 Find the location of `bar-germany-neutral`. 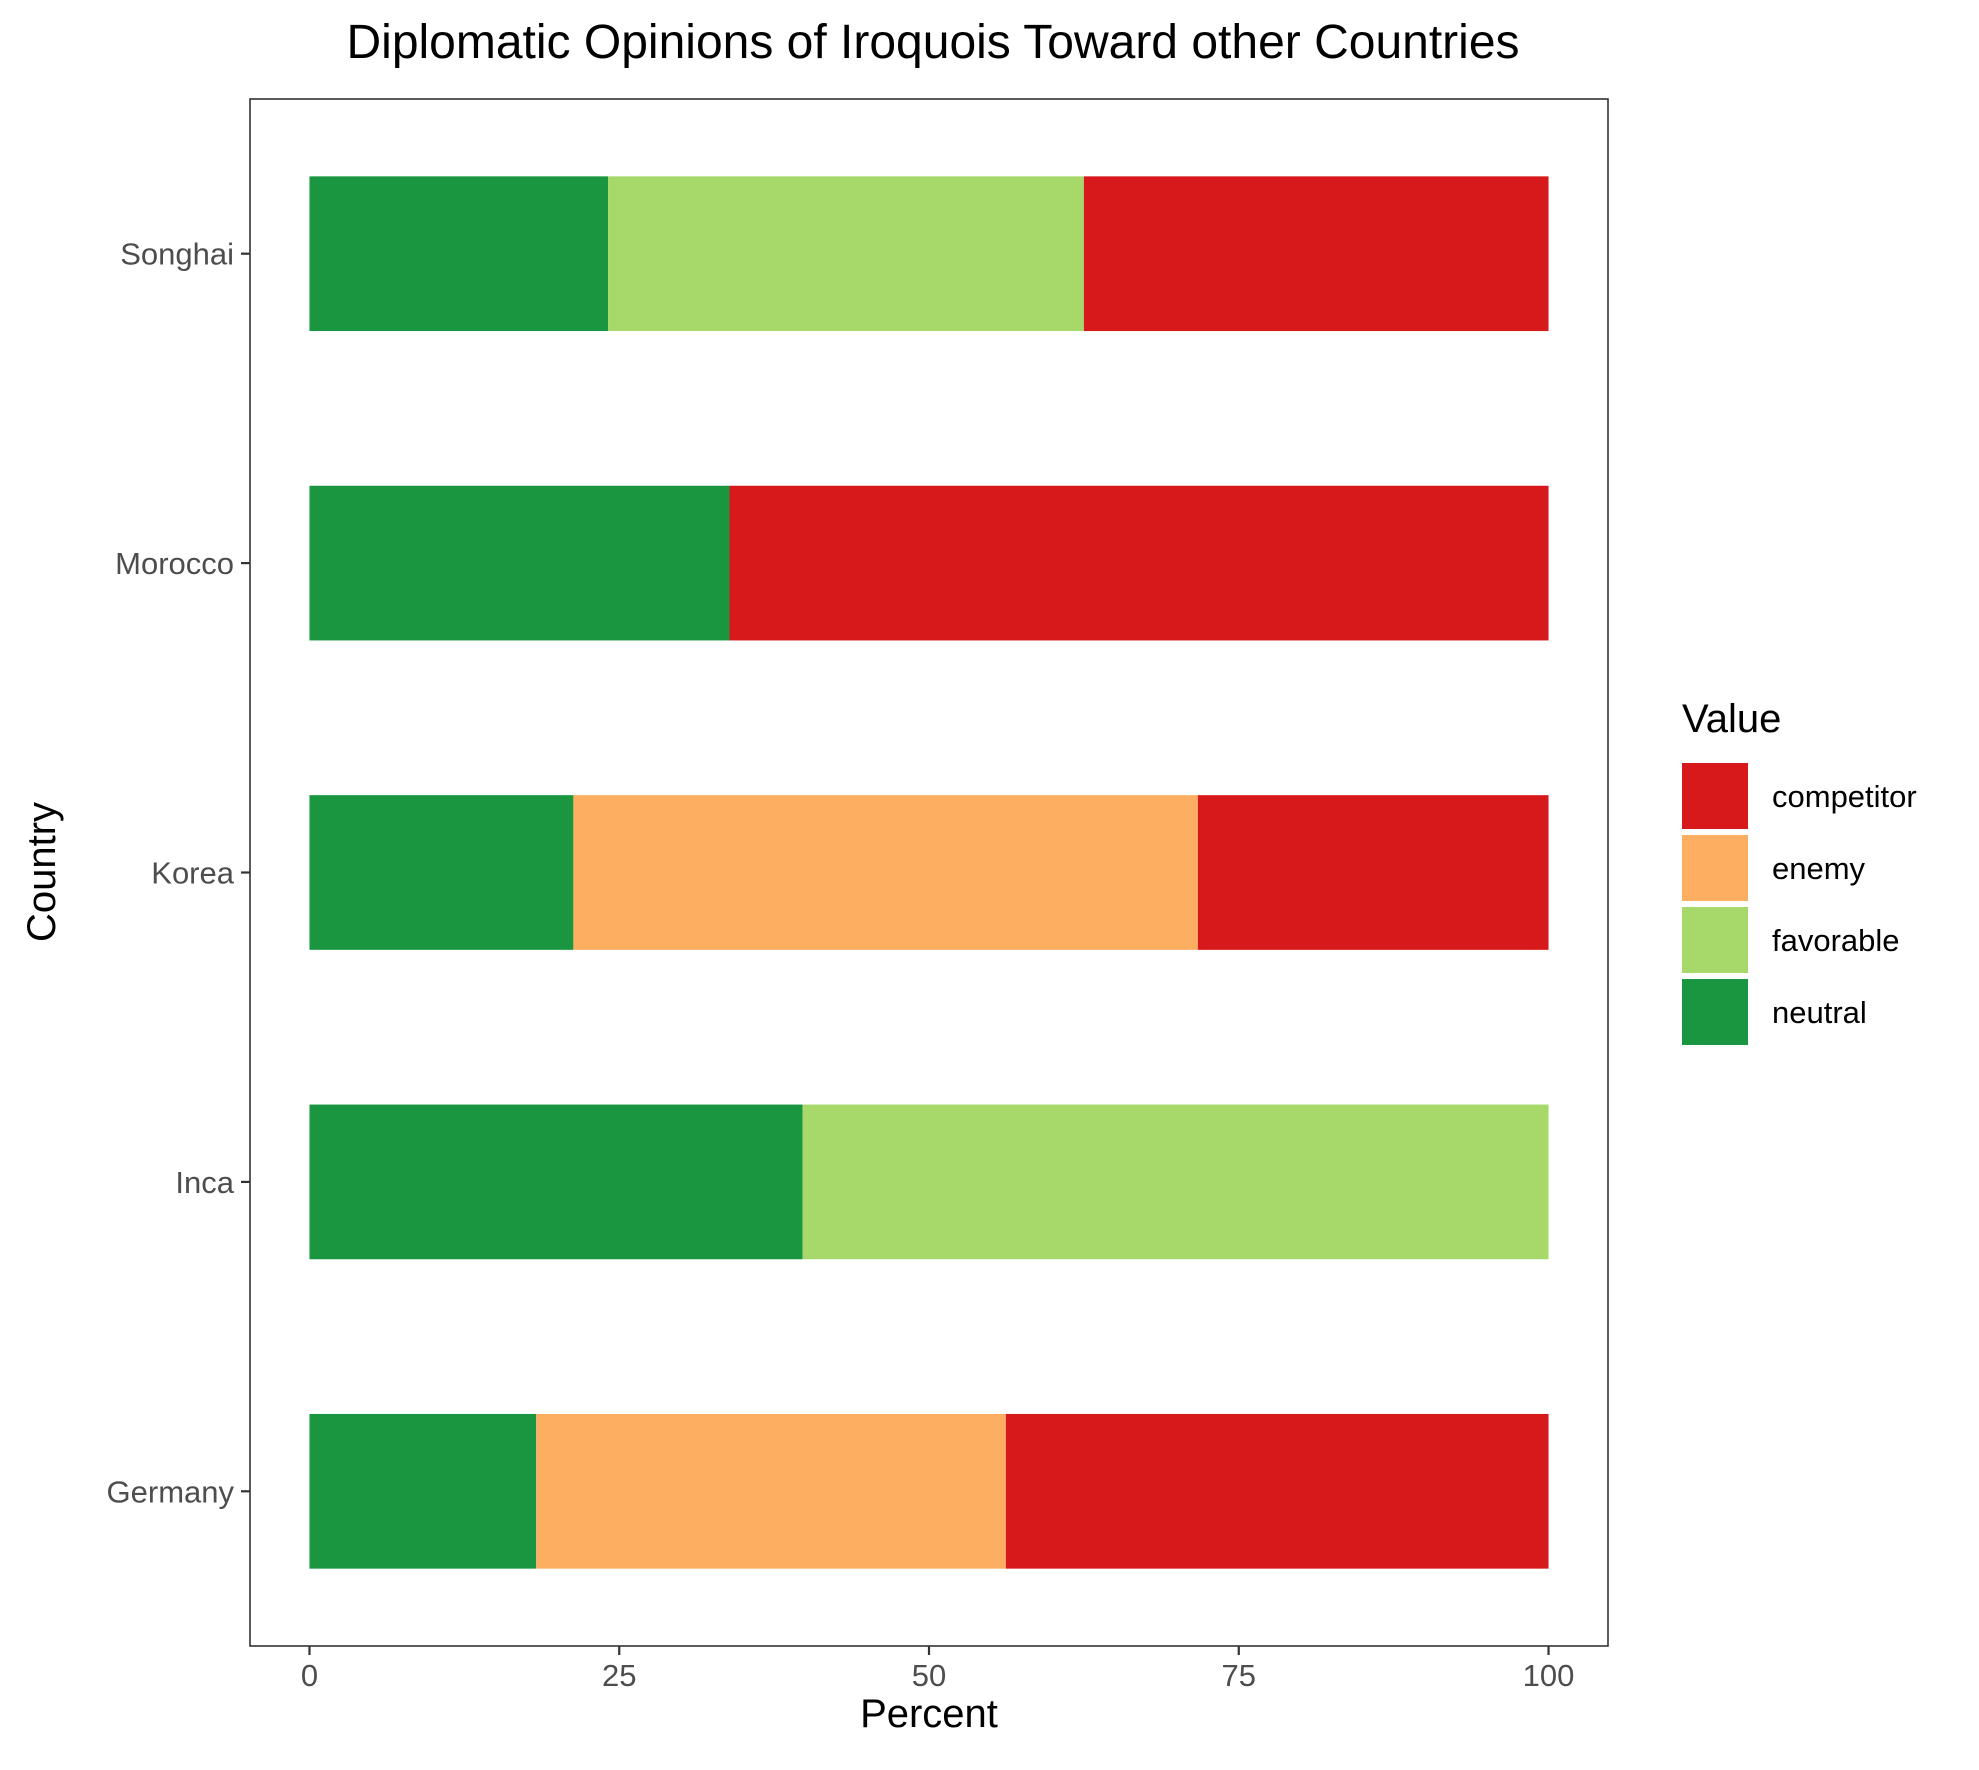

bar-germany-neutral is located at coordinates (423, 1491).